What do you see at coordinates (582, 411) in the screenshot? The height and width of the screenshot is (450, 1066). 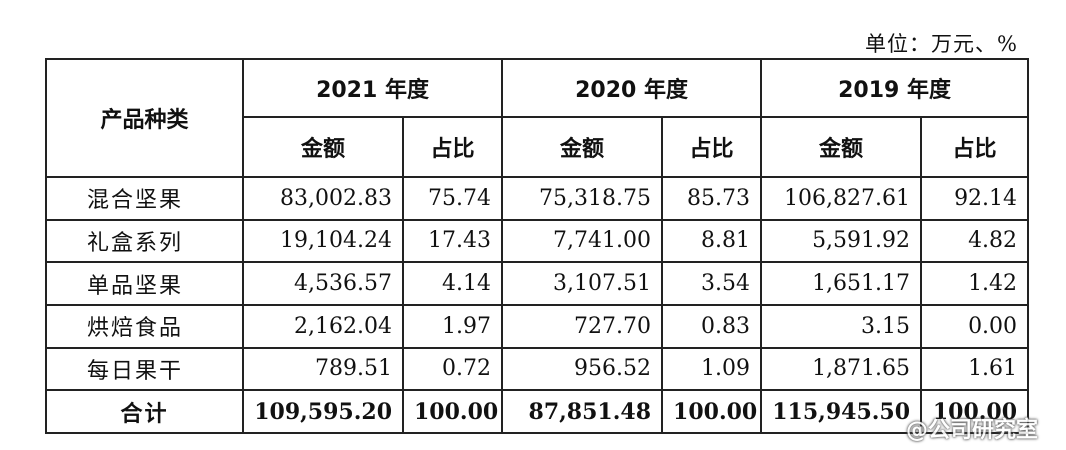 I see `total-cell: 87,851.48` at bounding box center [582, 411].